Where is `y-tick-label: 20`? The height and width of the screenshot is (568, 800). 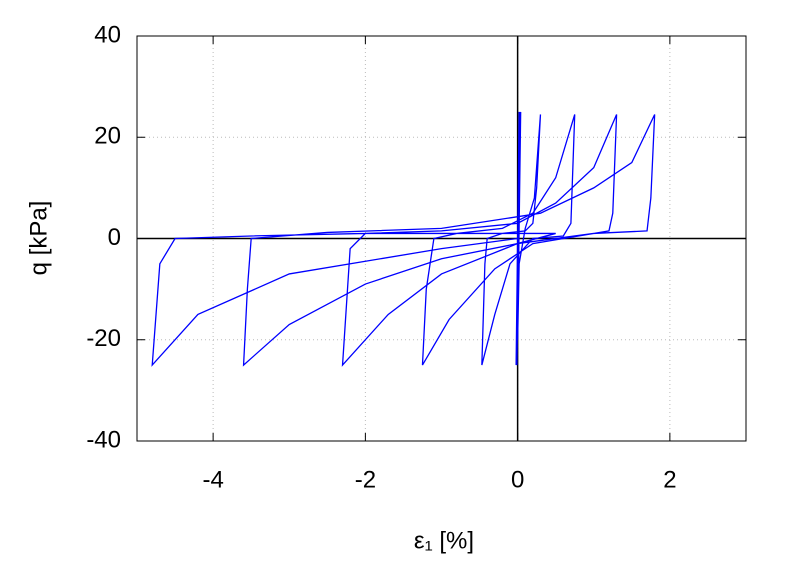
y-tick-label: 20 is located at coordinates (107, 136).